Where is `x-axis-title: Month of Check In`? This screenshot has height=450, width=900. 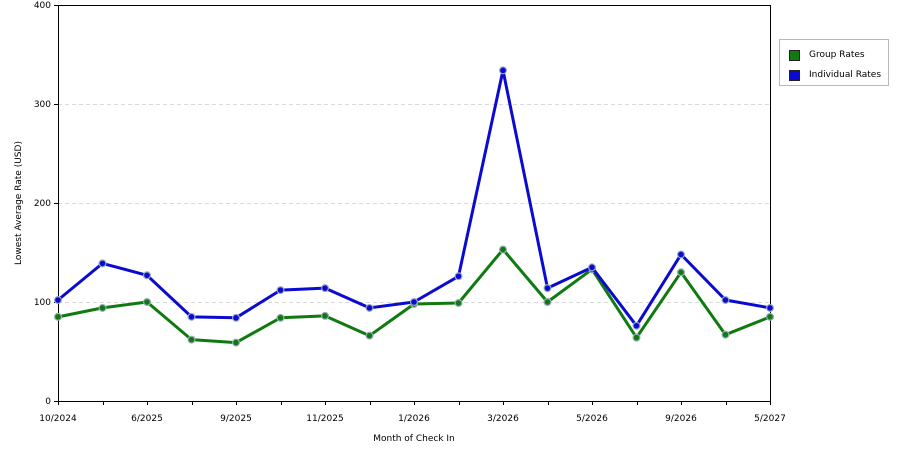
x-axis-title: Month of Check In is located at coordinates (414, 439).